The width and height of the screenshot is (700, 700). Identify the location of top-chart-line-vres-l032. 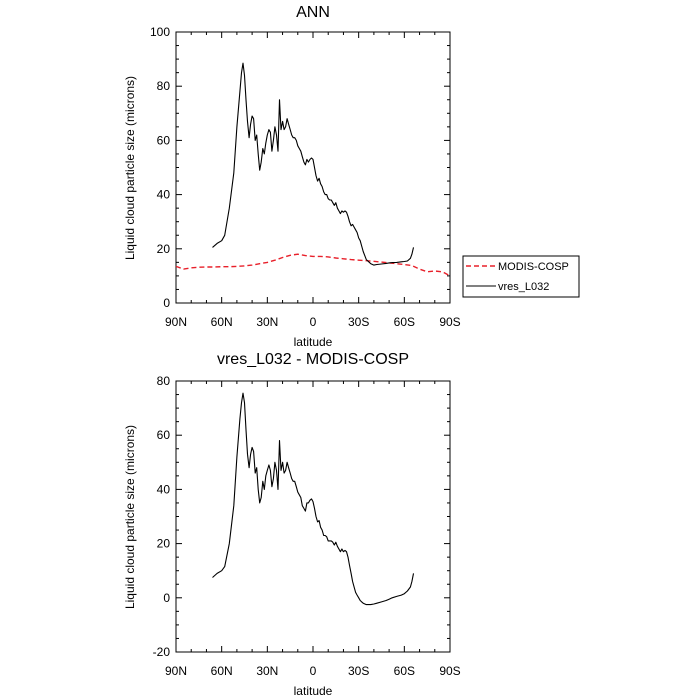
(313, 164).